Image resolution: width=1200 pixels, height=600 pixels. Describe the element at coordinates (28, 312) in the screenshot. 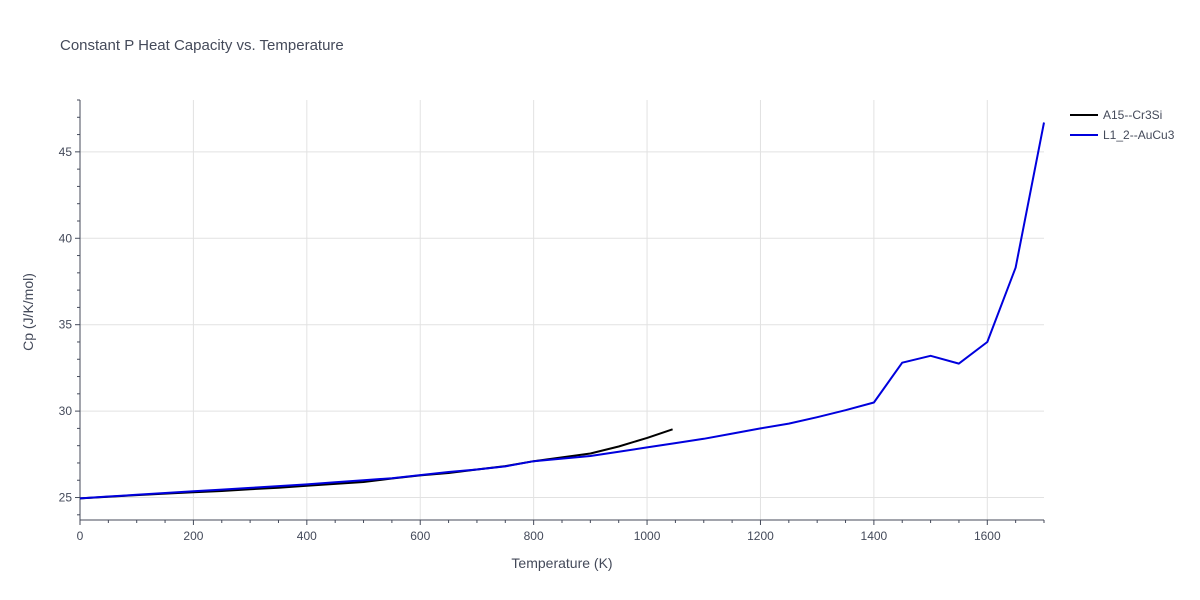

I see `y-axis-title: Cp (J/K/mol)` at that location.